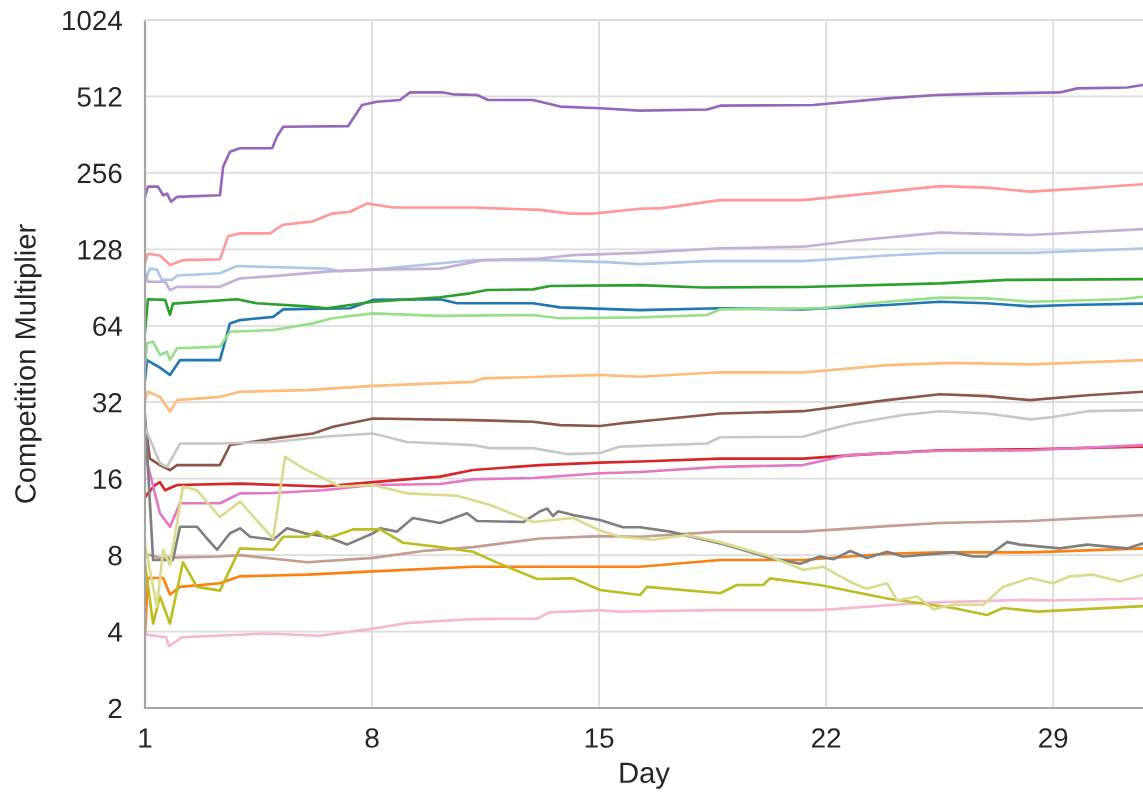  Describe the element at coordinates (115, 708) in the screenshot. I see `y-tick-label: 2` at that location.